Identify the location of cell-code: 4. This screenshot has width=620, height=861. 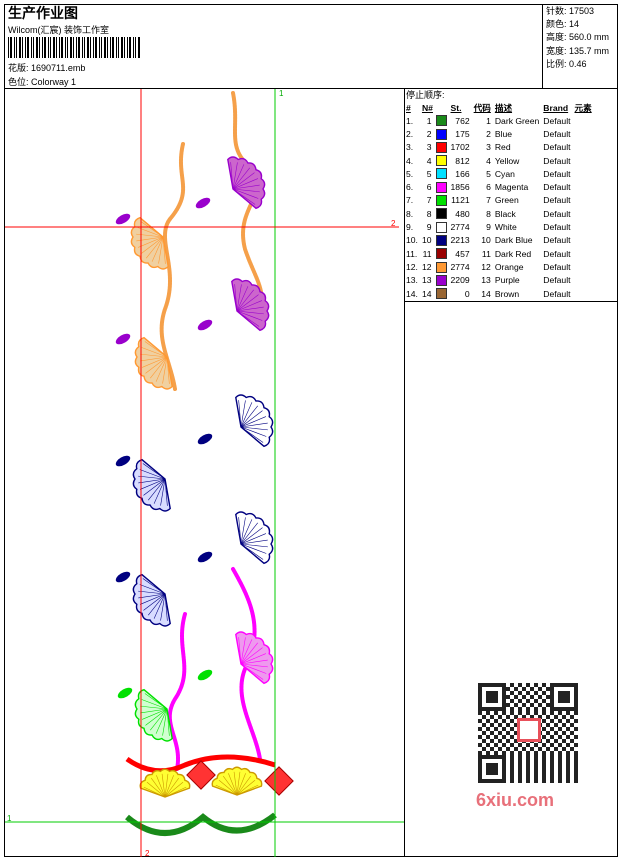
(488, 160).